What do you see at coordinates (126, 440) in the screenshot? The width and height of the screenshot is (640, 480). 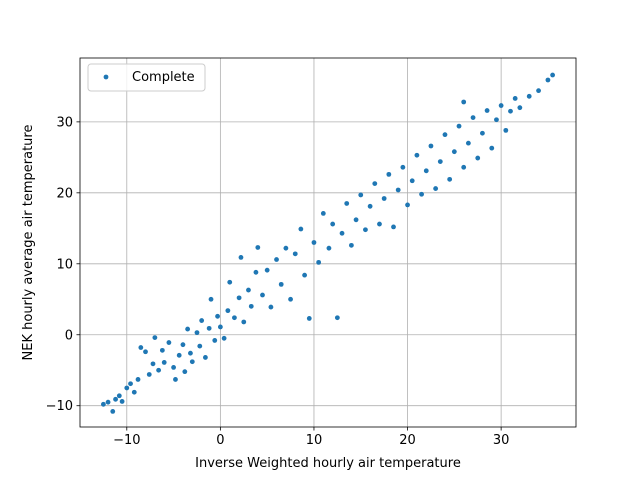 I see `x-tick-label: −10` at bounding box center [126, 440].